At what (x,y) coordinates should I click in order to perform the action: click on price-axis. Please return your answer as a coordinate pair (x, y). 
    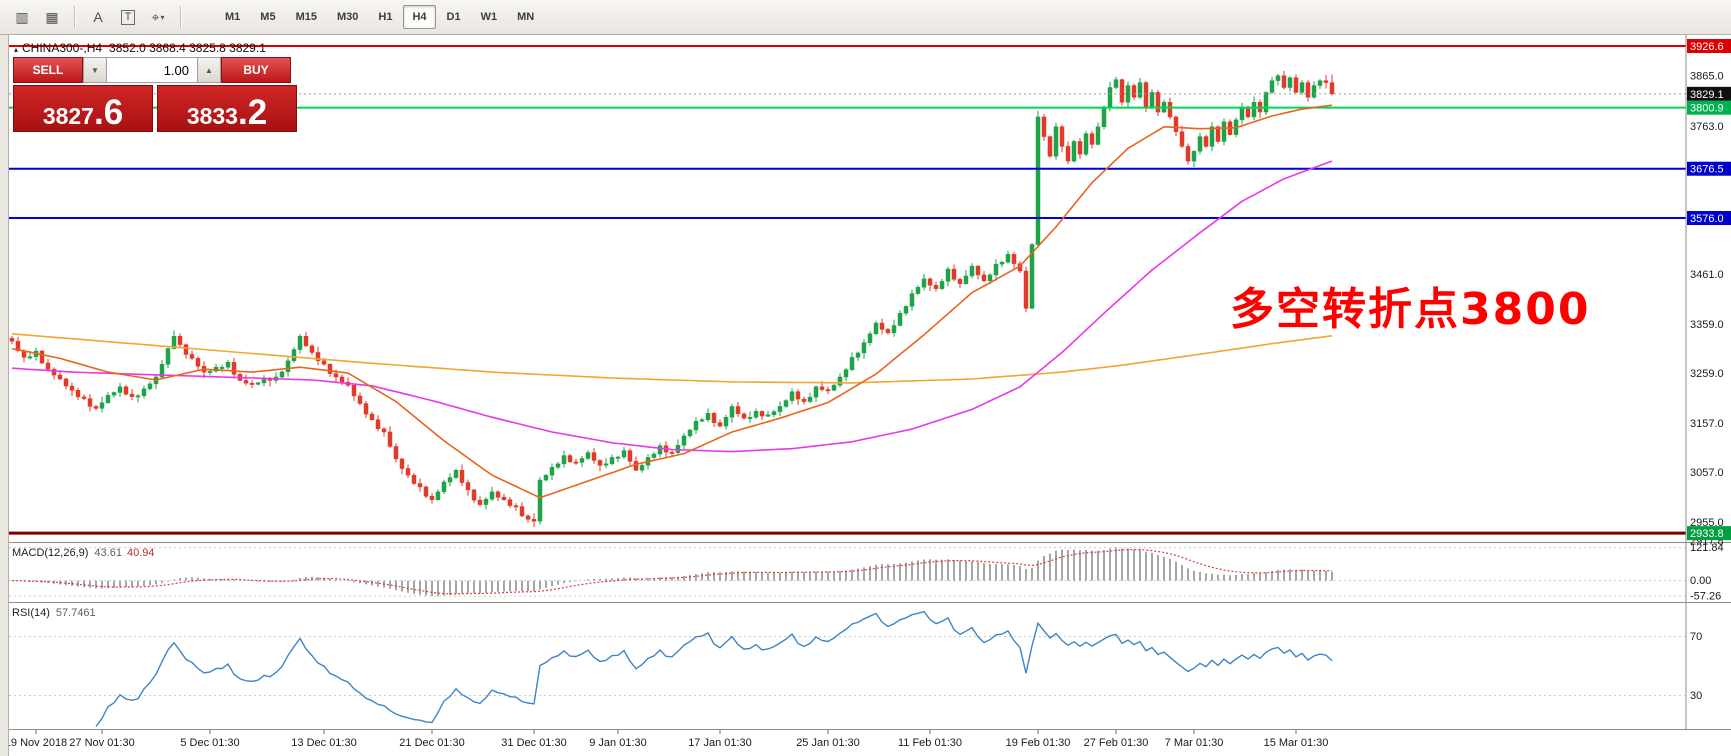
    Looking at the image, I should click on (1708, 382).